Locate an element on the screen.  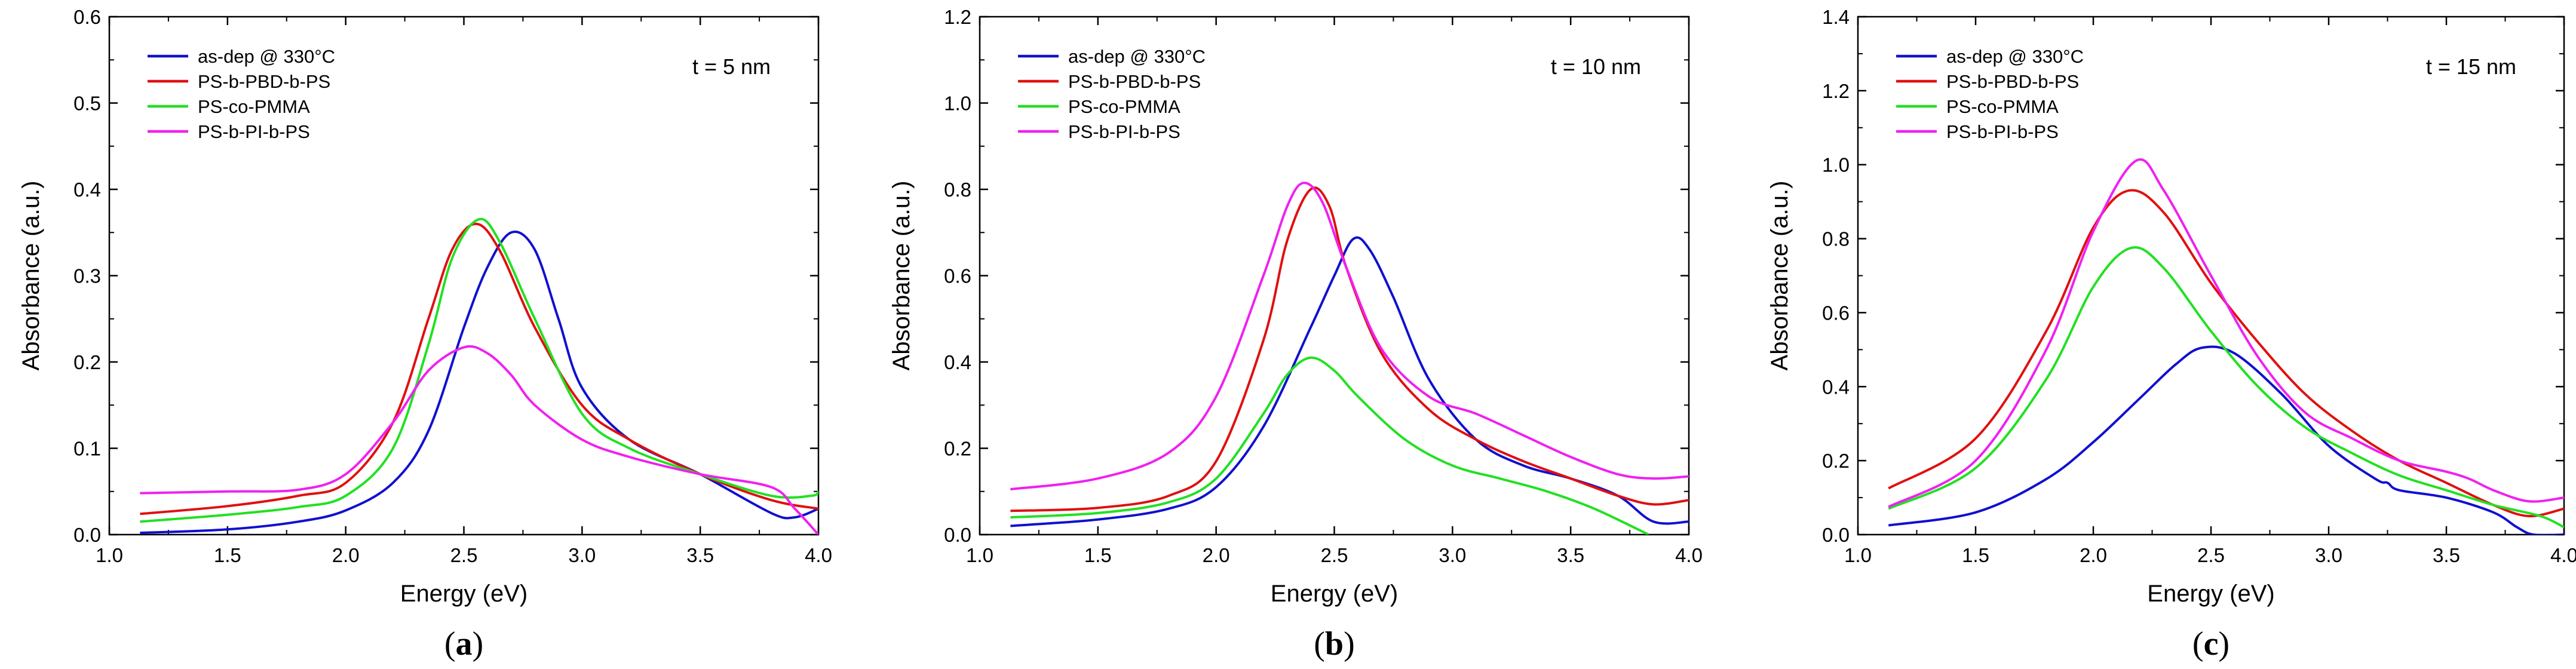
y-tick-label: 1.4 is located at coordinates (1836, 17).